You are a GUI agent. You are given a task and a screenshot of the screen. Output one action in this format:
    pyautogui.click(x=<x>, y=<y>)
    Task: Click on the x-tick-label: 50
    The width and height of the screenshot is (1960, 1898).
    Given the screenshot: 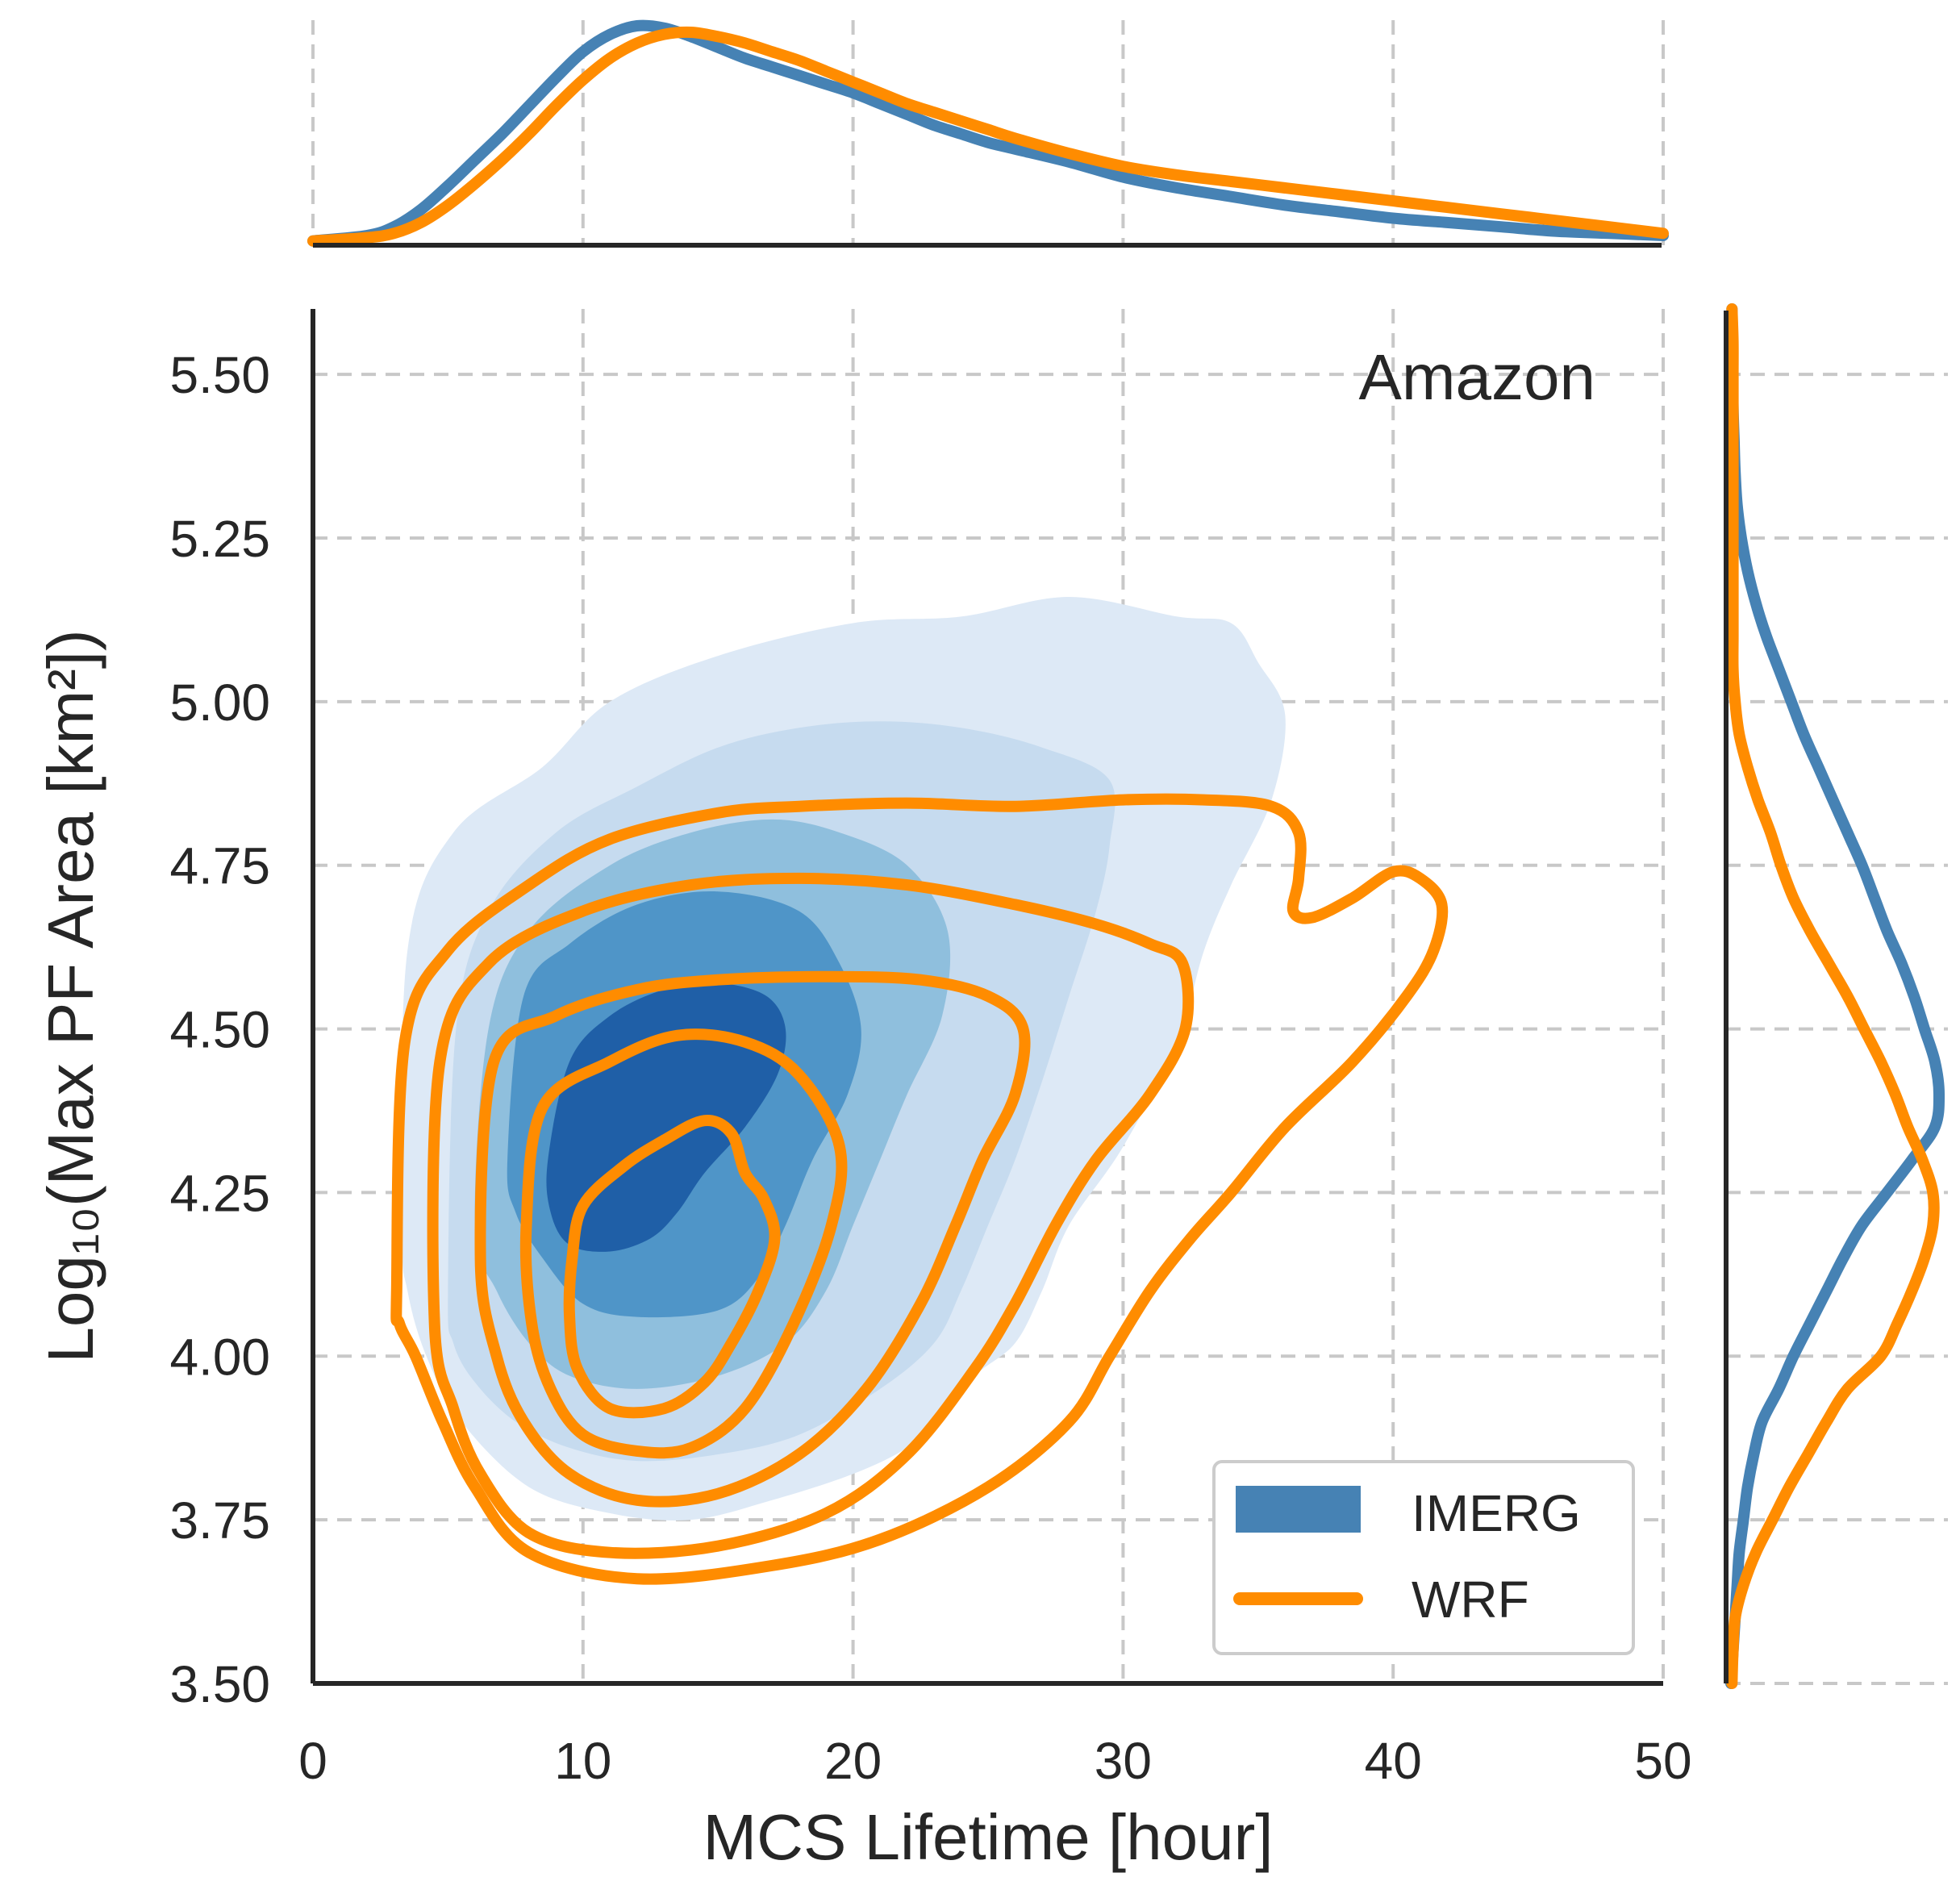 What is the action you would take?
    pyautogui.click(x=1663, y=1761)
    